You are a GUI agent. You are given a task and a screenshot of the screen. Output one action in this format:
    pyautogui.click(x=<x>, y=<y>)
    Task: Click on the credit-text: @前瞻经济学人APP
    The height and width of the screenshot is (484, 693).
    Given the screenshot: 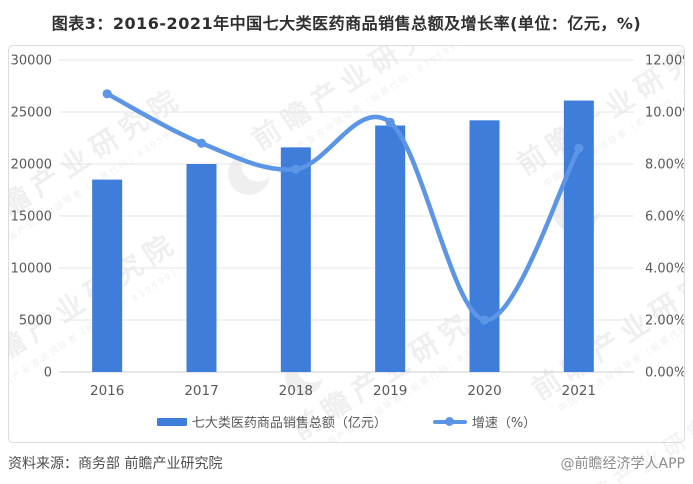 What is the action you would take?
    pyautogui.click(x=622, y=464)
    